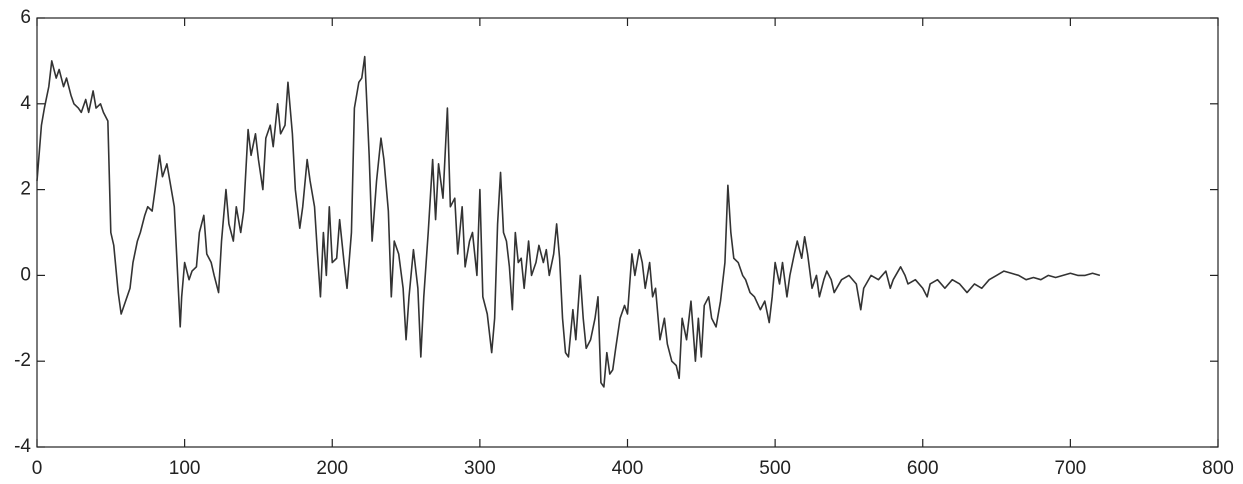  I want to click on y-tick-label: 0, so click(25, 274).